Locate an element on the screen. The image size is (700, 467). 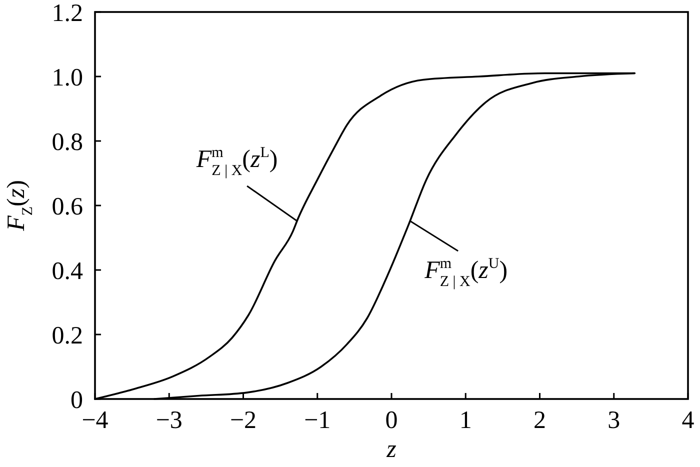
y-tick-label: 0.6 is located at coordinates (67, 206).